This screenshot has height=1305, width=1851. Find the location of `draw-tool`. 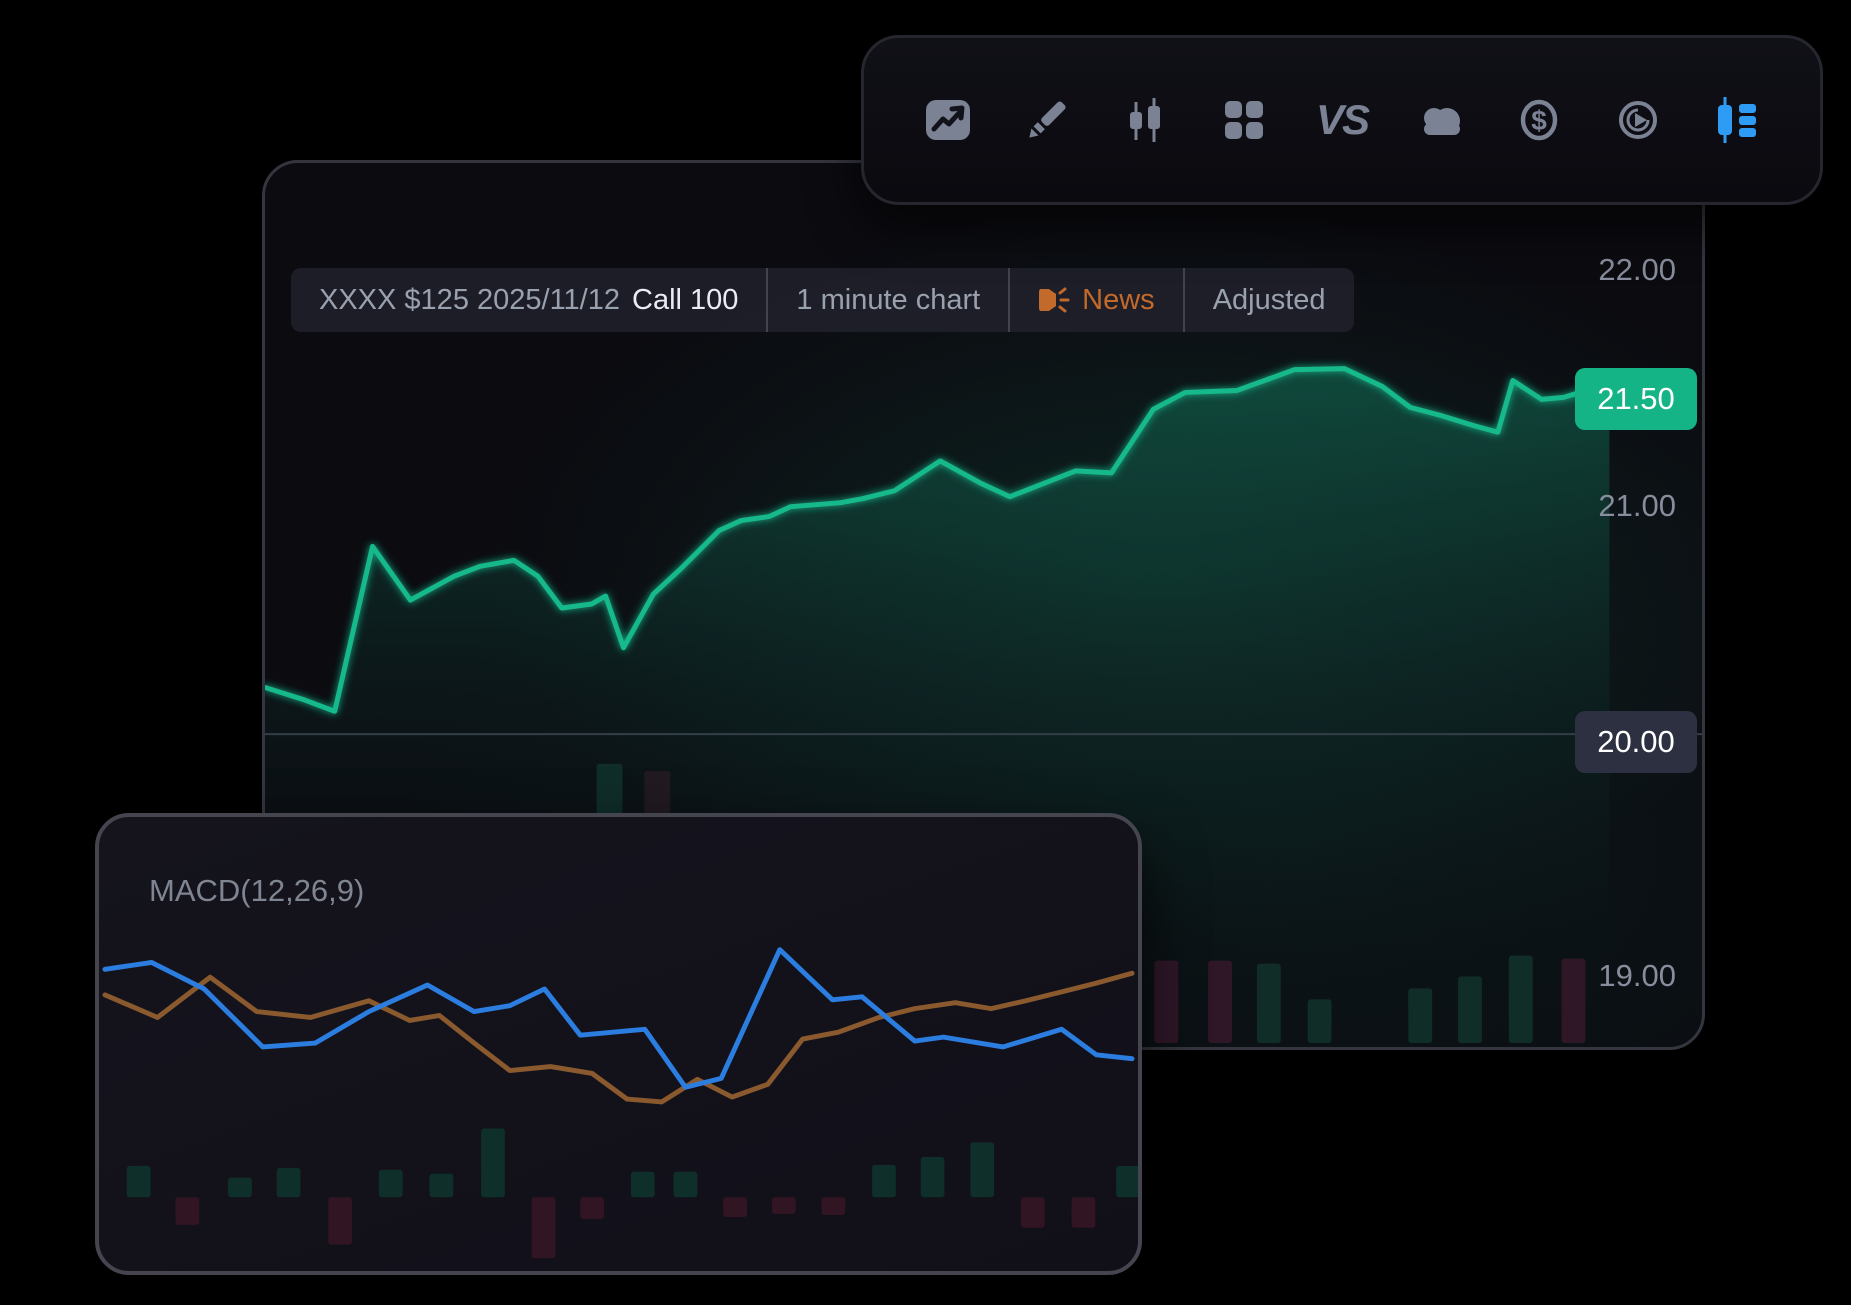

draw-tool is located at coordinates (1047, 120).